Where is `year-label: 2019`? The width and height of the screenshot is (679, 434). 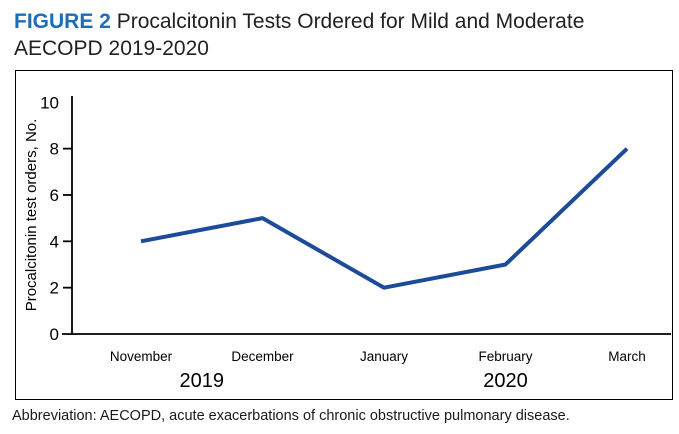
year-label: 2019 is located at coordinates (202, 381).